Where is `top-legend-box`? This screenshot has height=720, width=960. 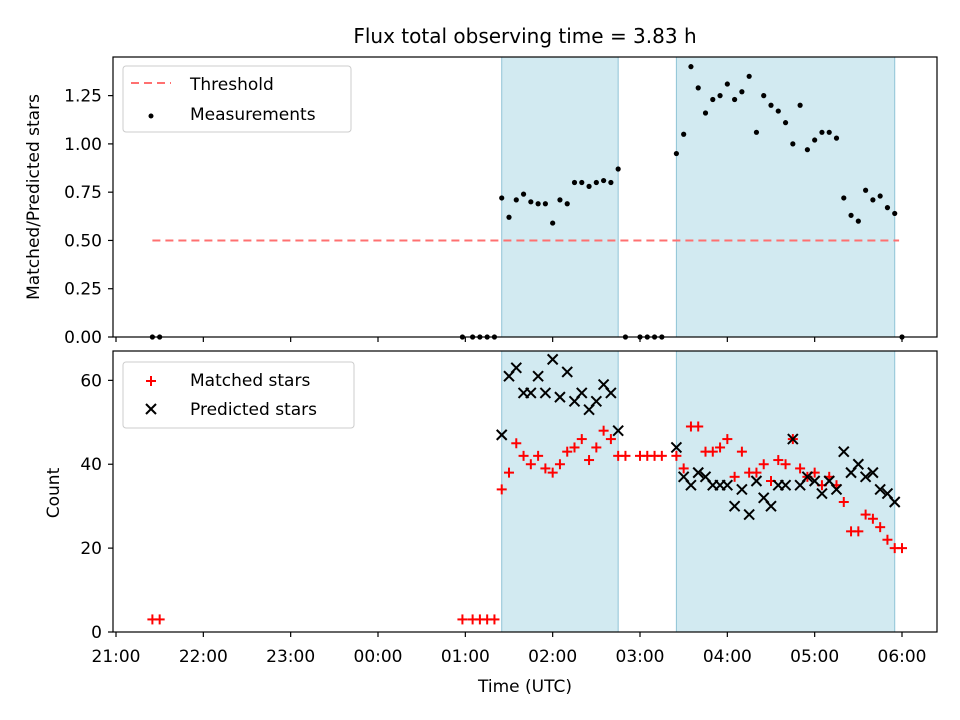
top-legend-box is located at coordinates (237, 99).